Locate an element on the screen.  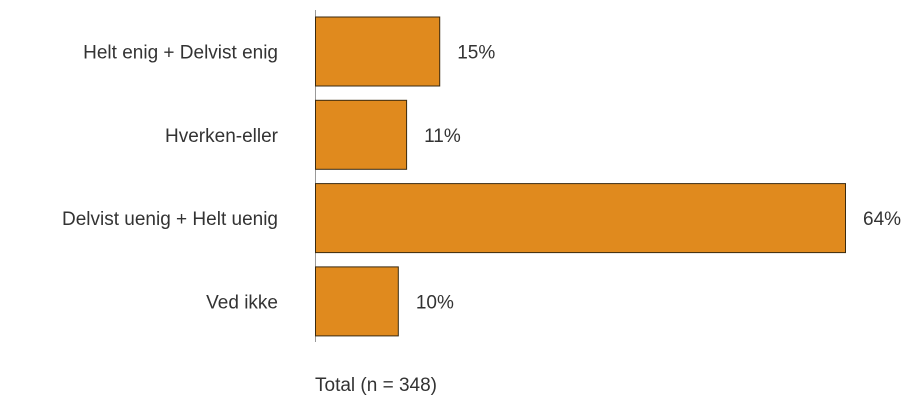
category-label-3: Ved ikke is located at coordinates (242, 302).